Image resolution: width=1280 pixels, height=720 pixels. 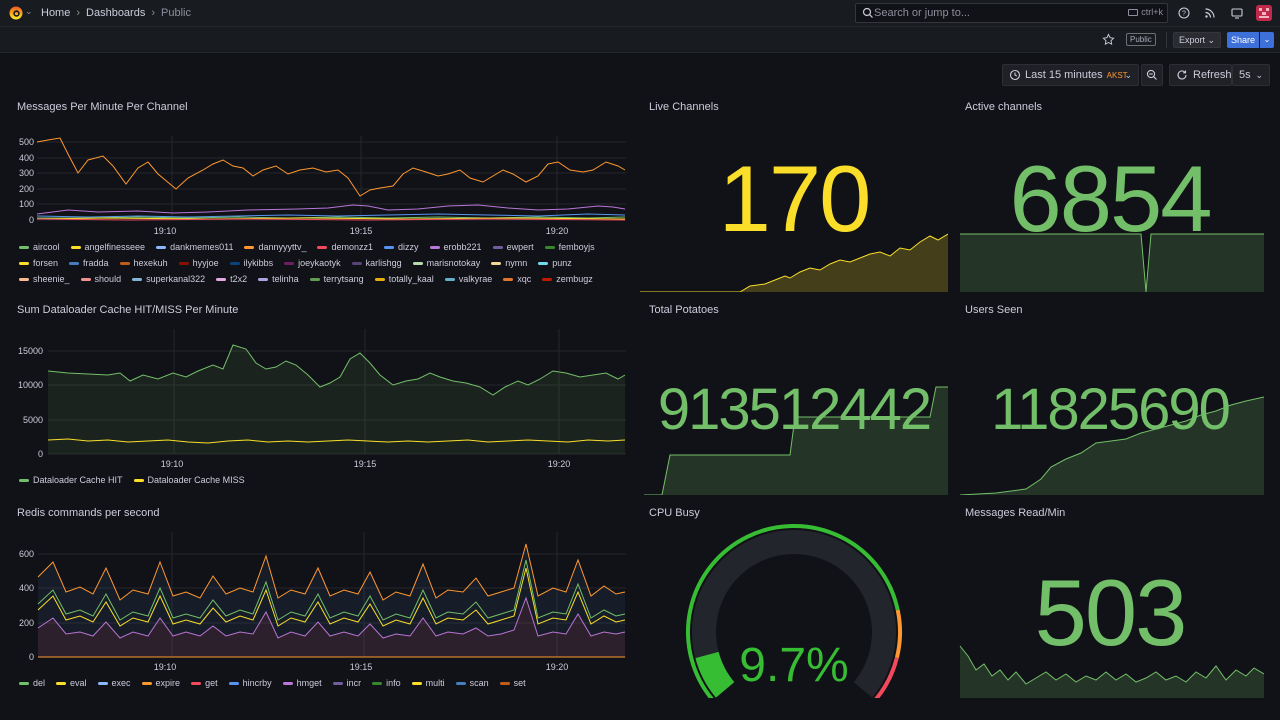 I want to click on legend-item: valkyrae, so click(x=468, y=279).